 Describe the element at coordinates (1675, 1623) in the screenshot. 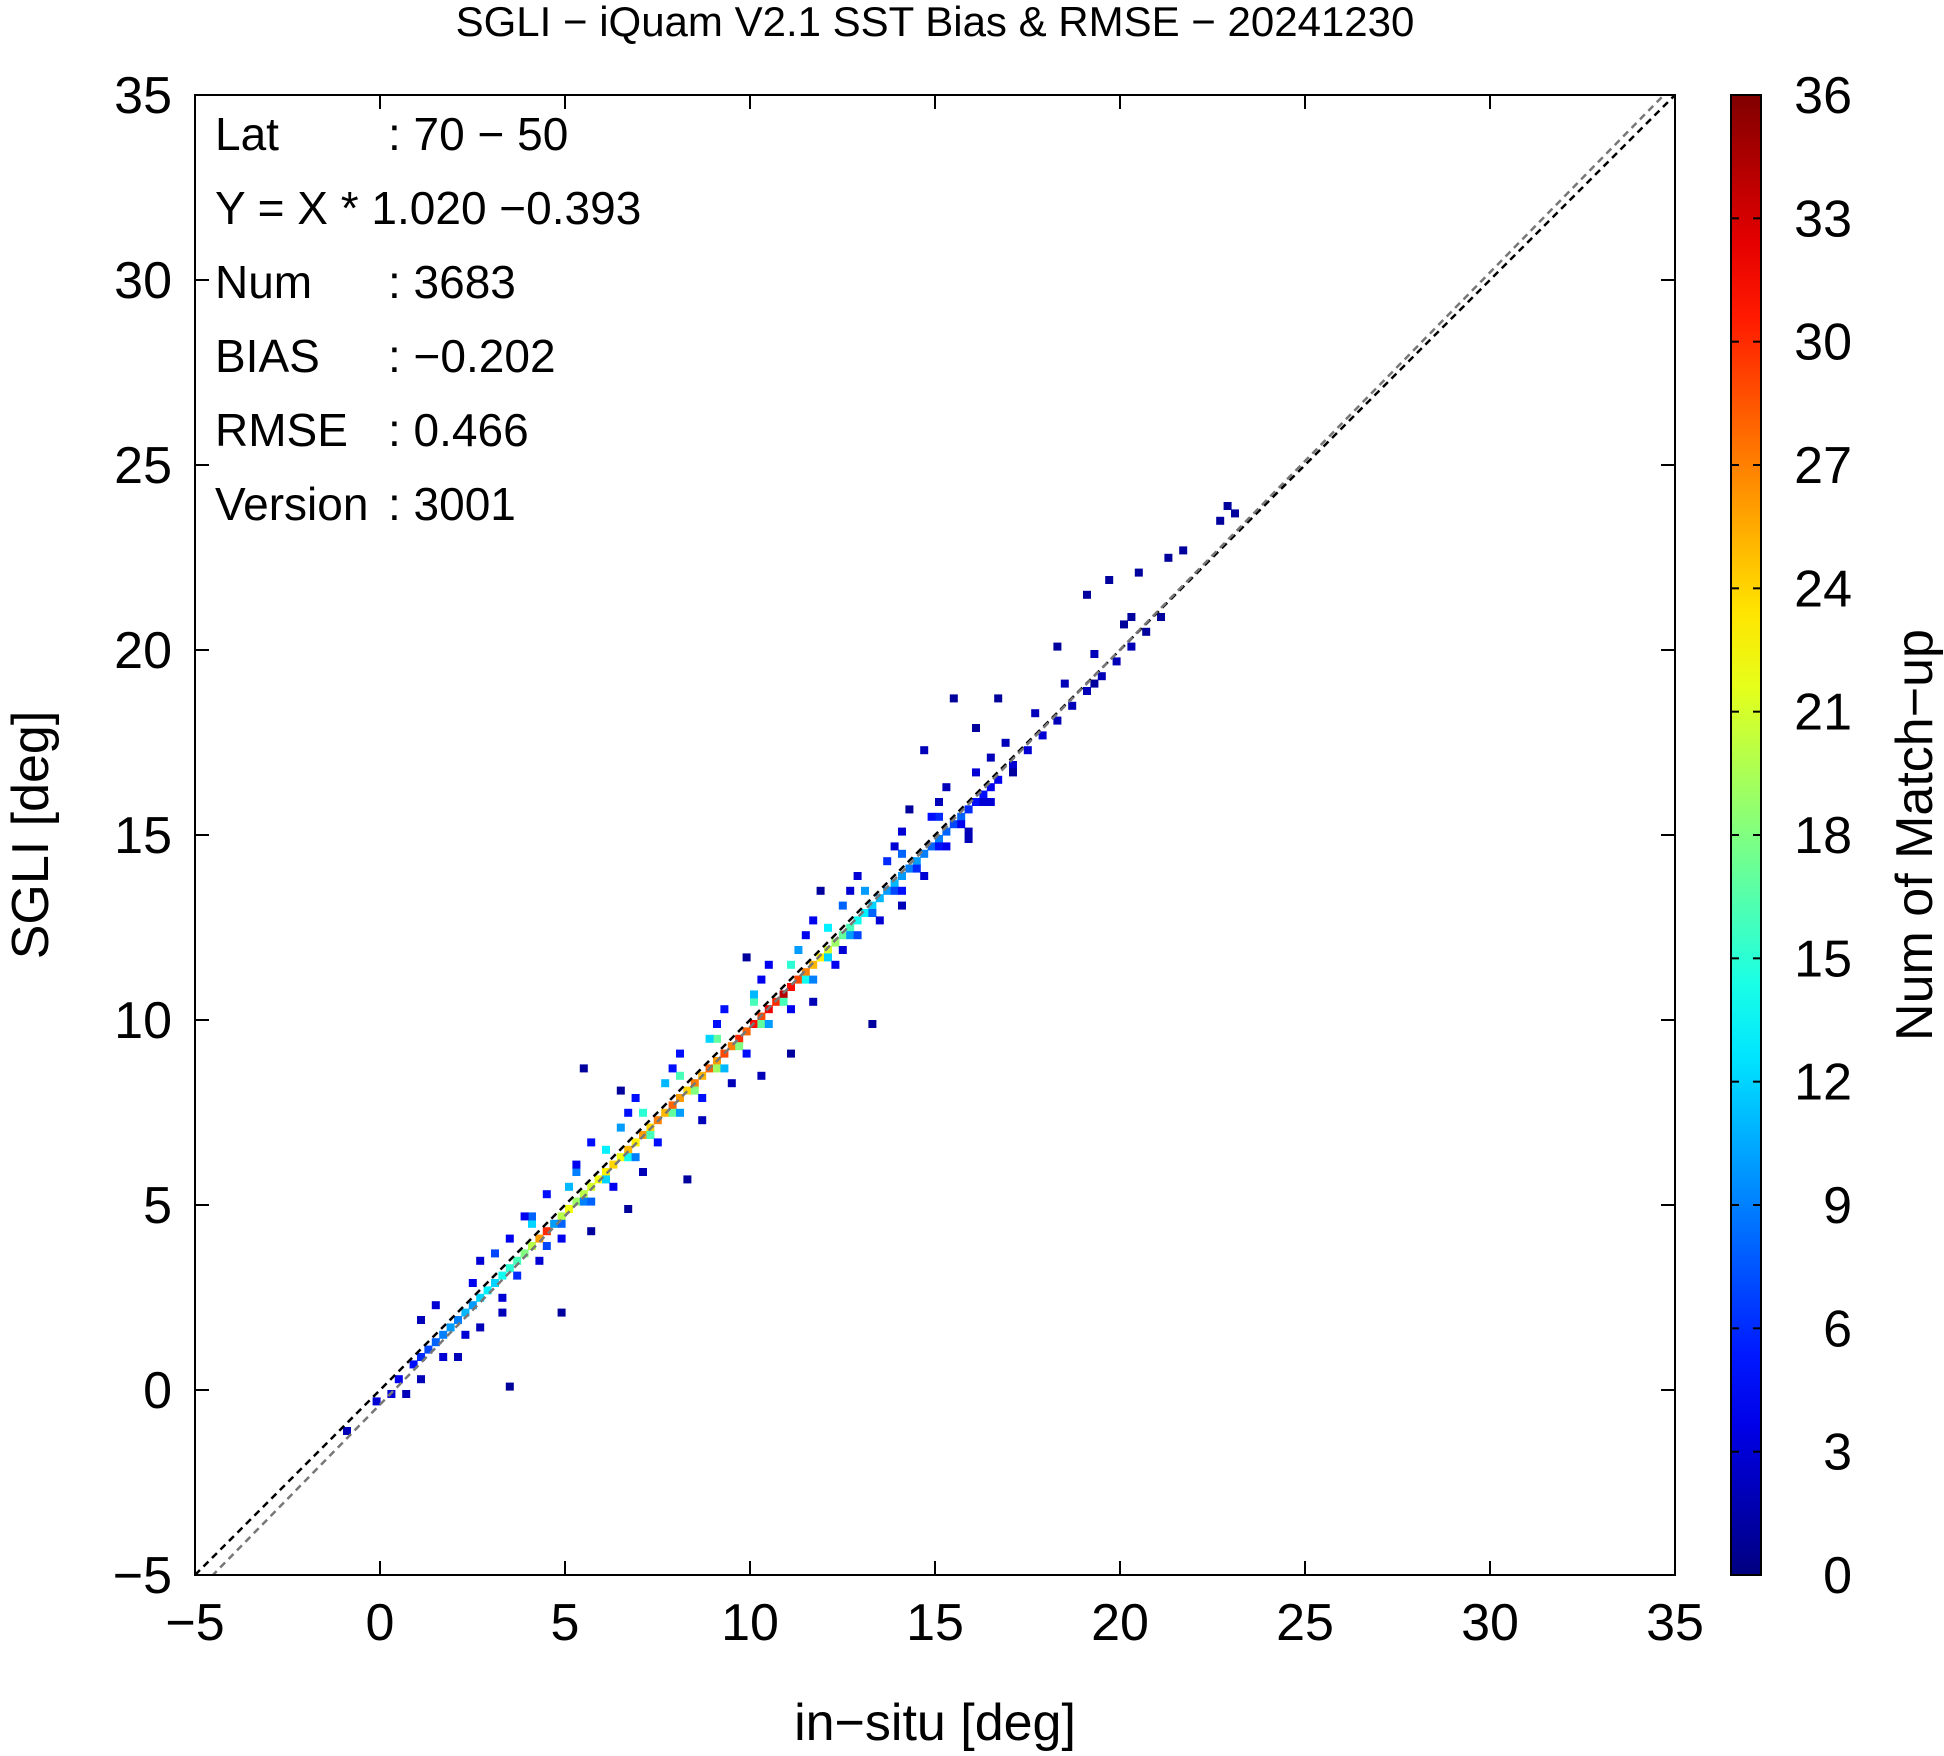

I see `x-tick-label: 35` at that location.